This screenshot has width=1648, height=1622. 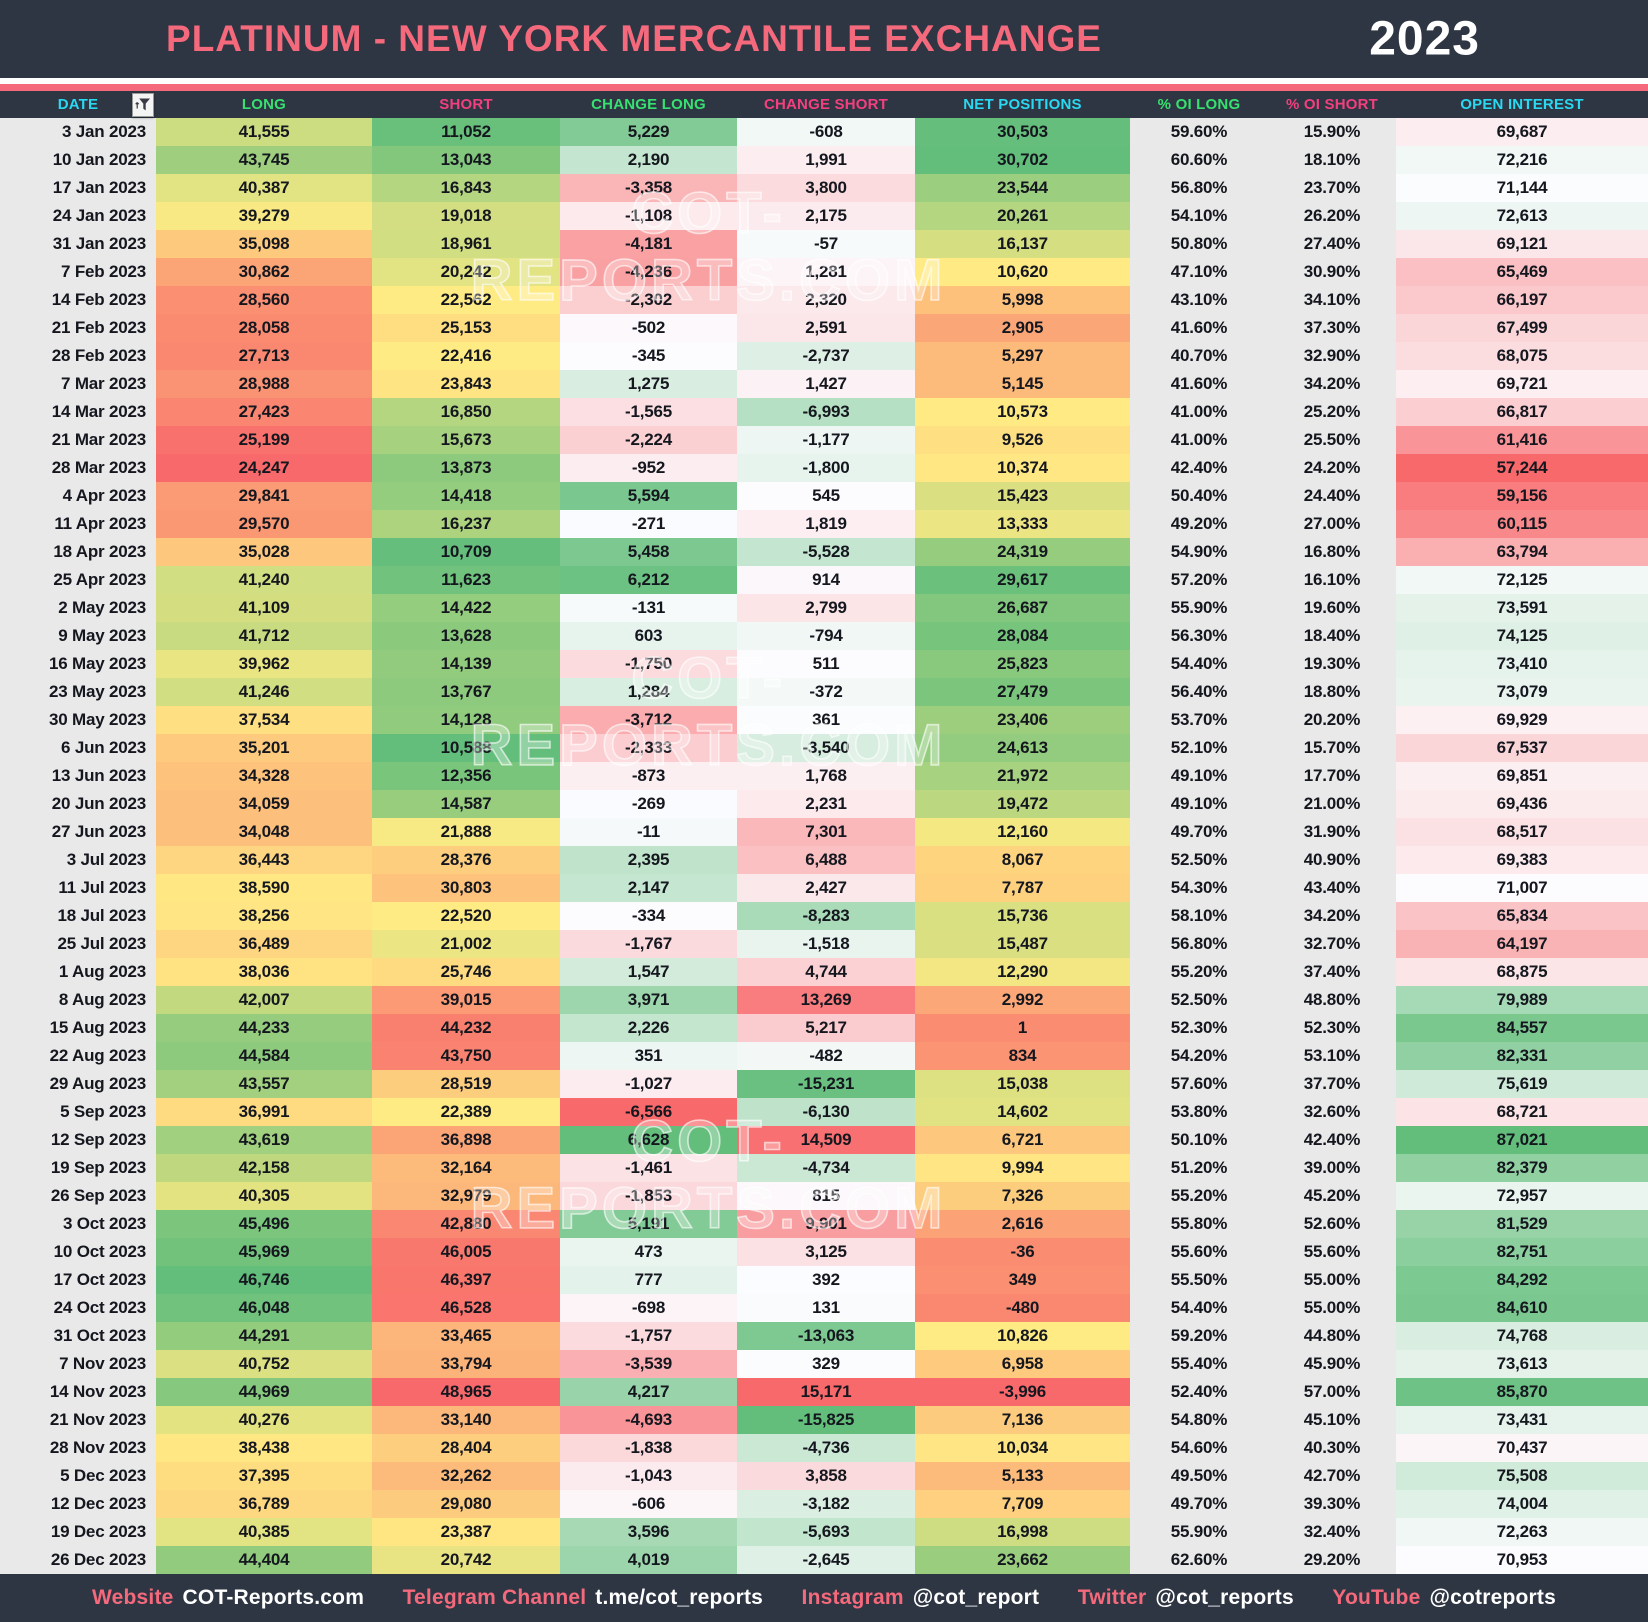 What do you see at coordinates (1199, 636) in the screenshot?
I see `pct-oi-long-cell: 56.30%` at bounding box center [1199, 636].